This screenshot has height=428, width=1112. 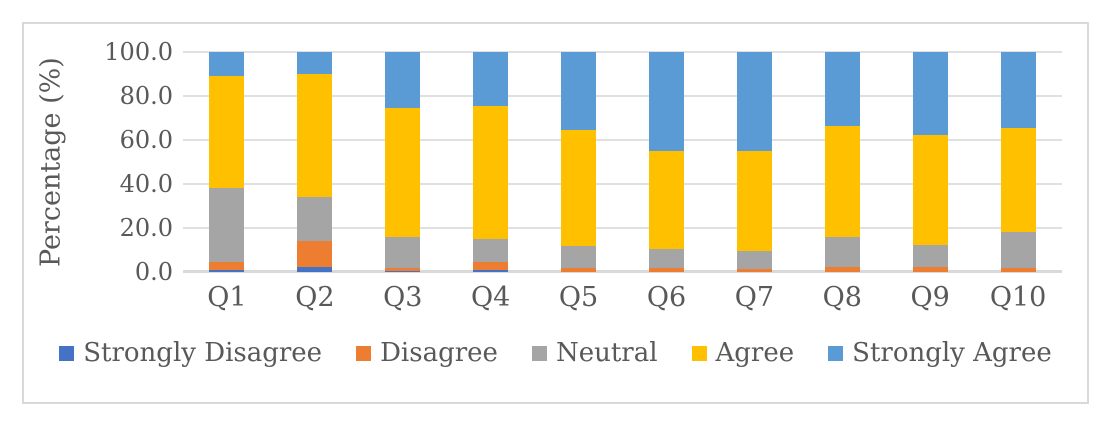 I want to click on legend-item-strongly-disagree: Strongly Disagree, so click(x=190, y=353).